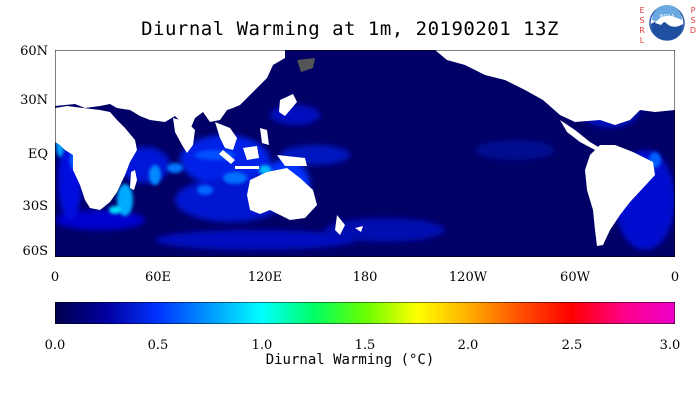 The width and height of the screenshot is (700, 400). Describe the element at coordinates (572, 345) in the screenshot. I see `colorbar-tick-5: 2.5` at that location.